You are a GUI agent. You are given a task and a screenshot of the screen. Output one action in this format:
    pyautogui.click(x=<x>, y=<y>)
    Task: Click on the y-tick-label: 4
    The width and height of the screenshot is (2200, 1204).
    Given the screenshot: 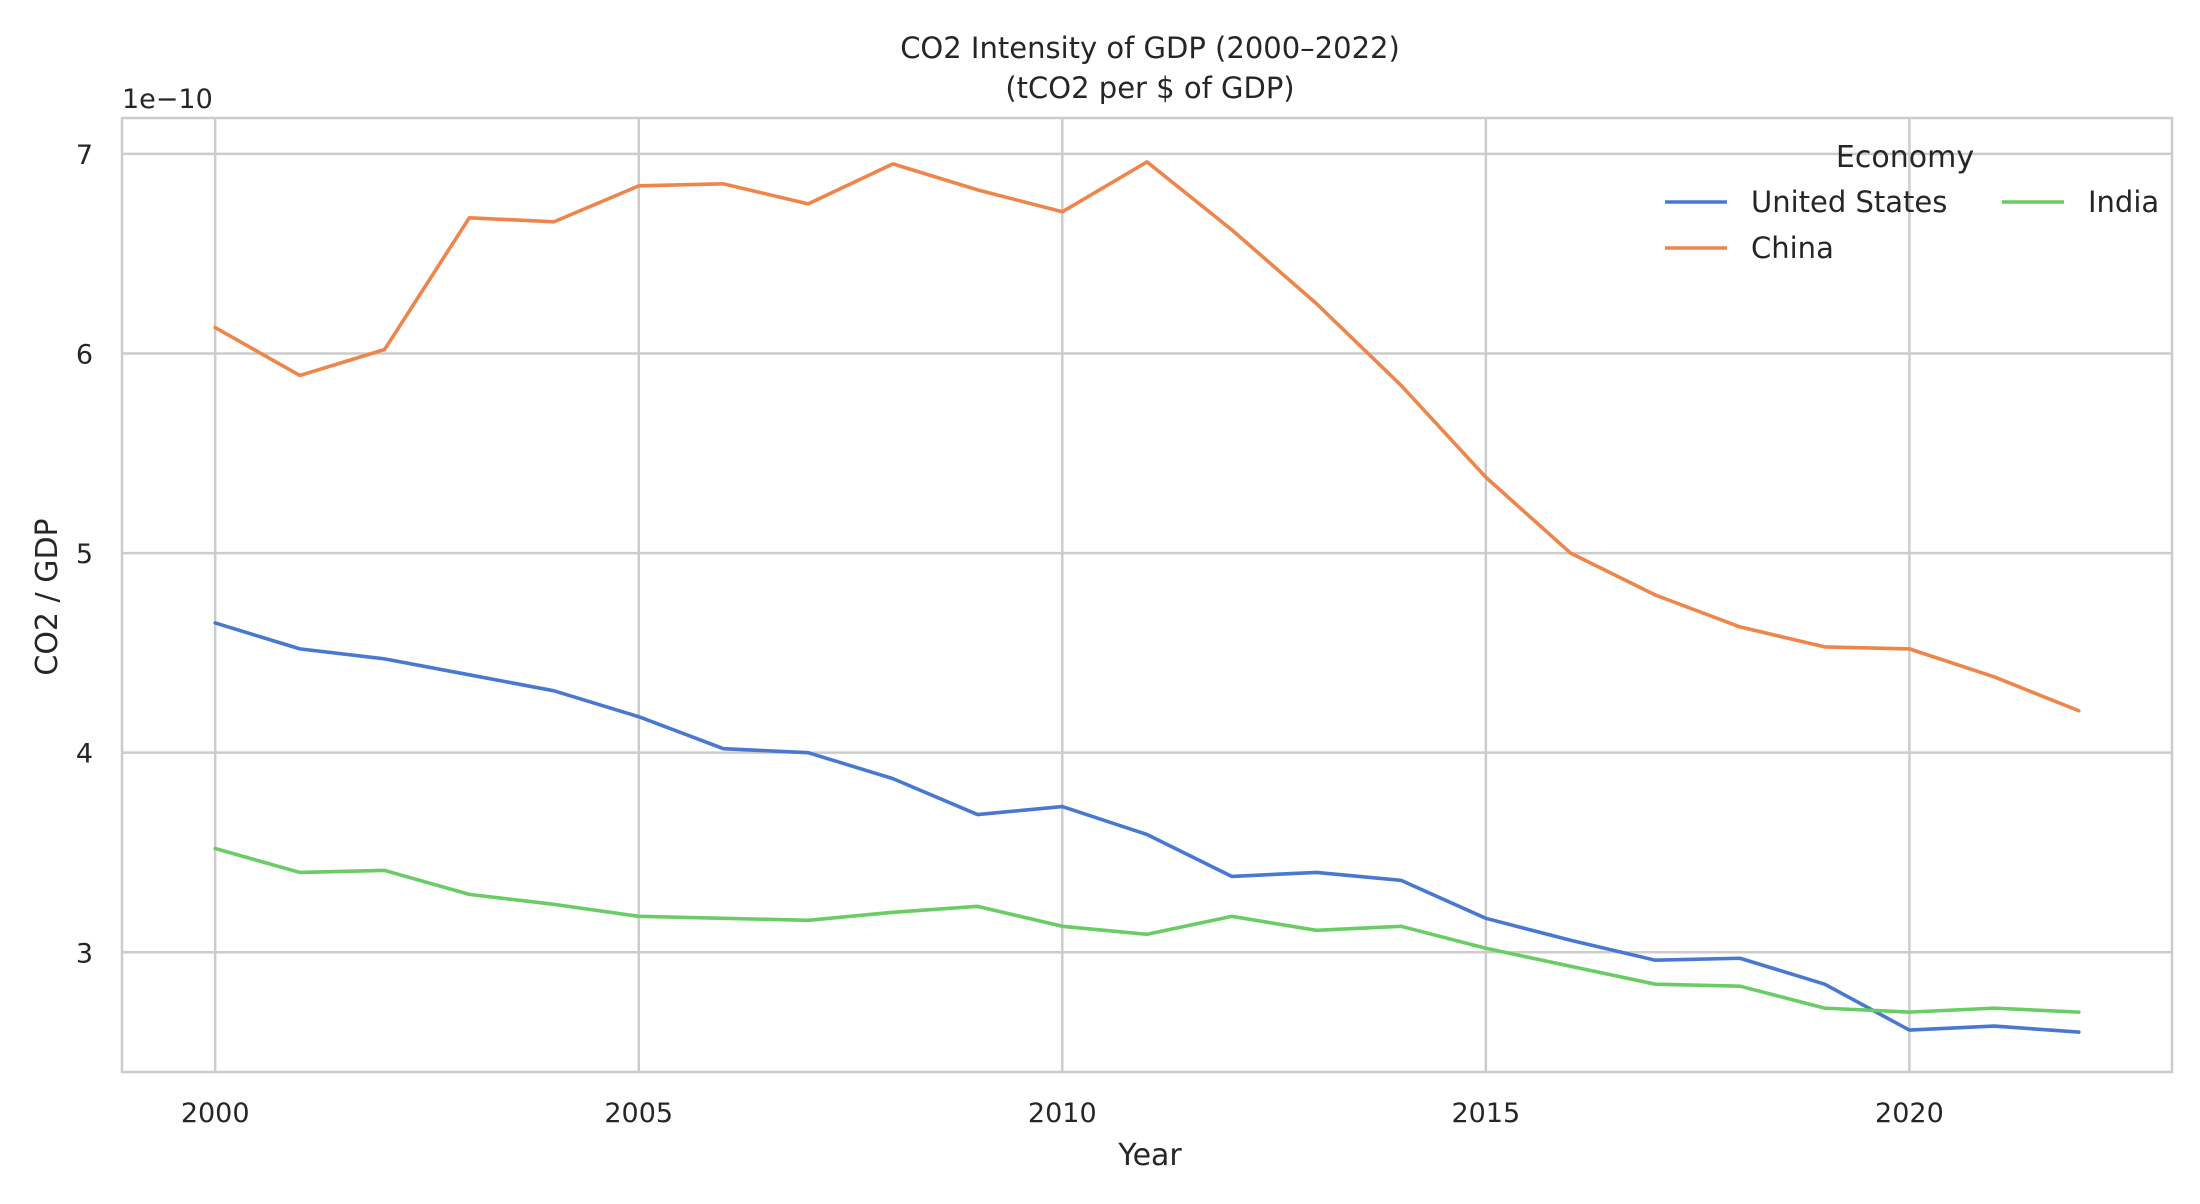 What is the action you would take?
    pyautogui.click(x=84, y=754)
    